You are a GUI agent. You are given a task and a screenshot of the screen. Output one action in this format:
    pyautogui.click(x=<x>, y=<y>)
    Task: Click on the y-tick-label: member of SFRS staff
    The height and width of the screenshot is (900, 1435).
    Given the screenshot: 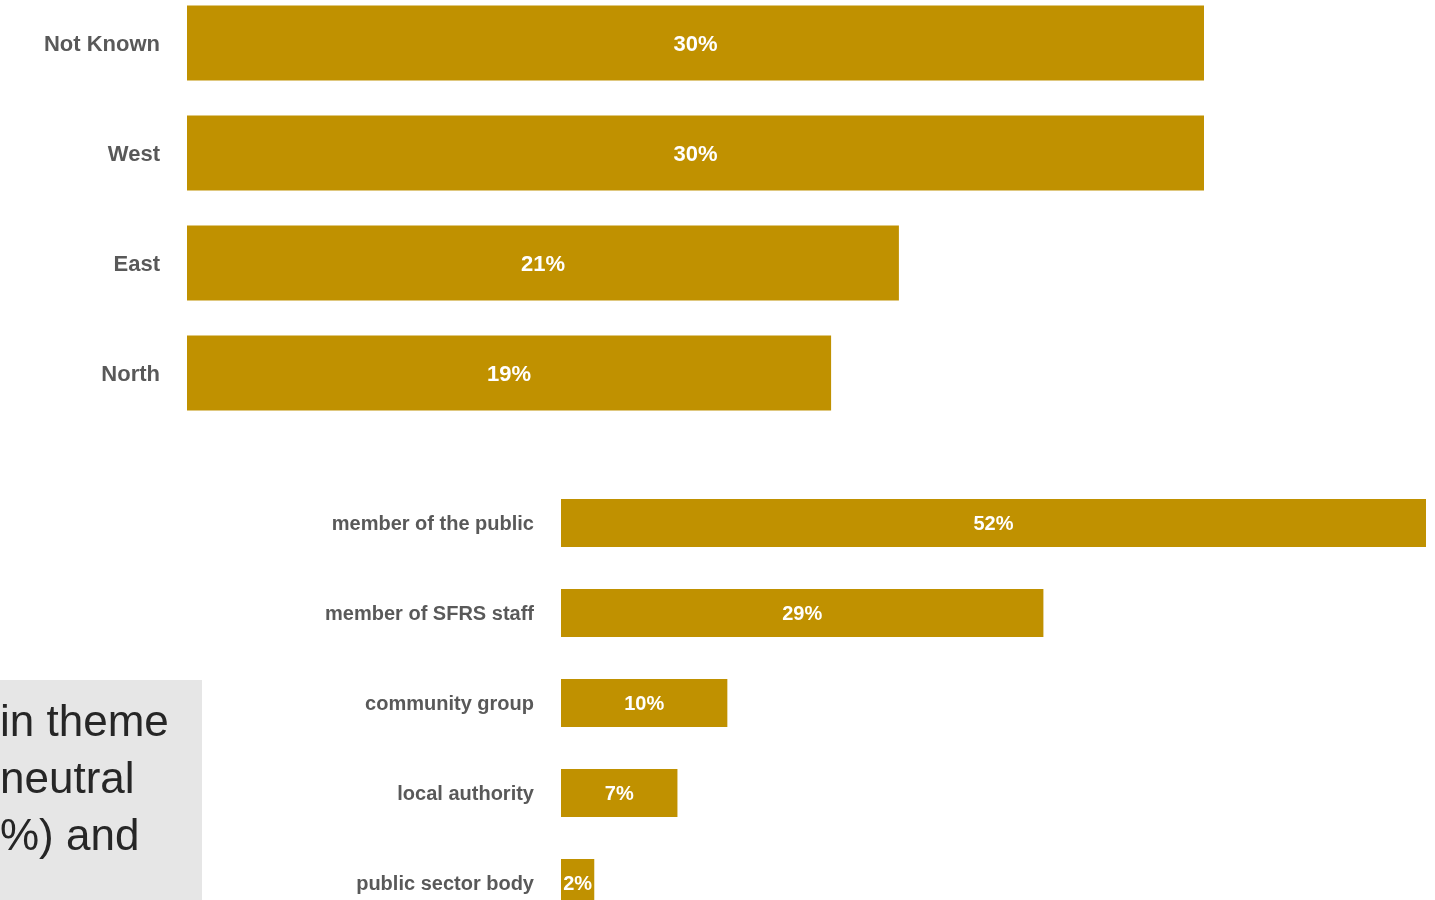 What is the action you would take?
    pyautogui.click(x=430, y=613)
    